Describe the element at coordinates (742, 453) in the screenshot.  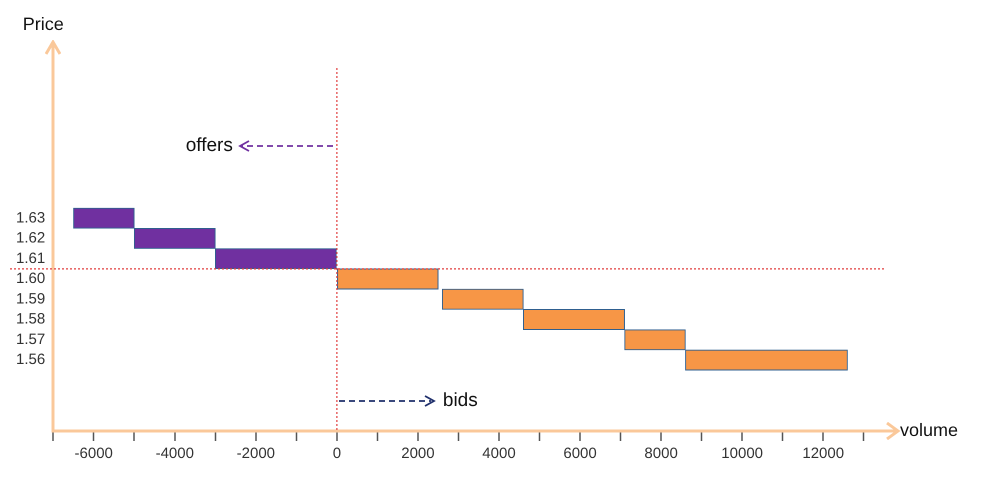
I see `x-tick-label: 10000` at that location.